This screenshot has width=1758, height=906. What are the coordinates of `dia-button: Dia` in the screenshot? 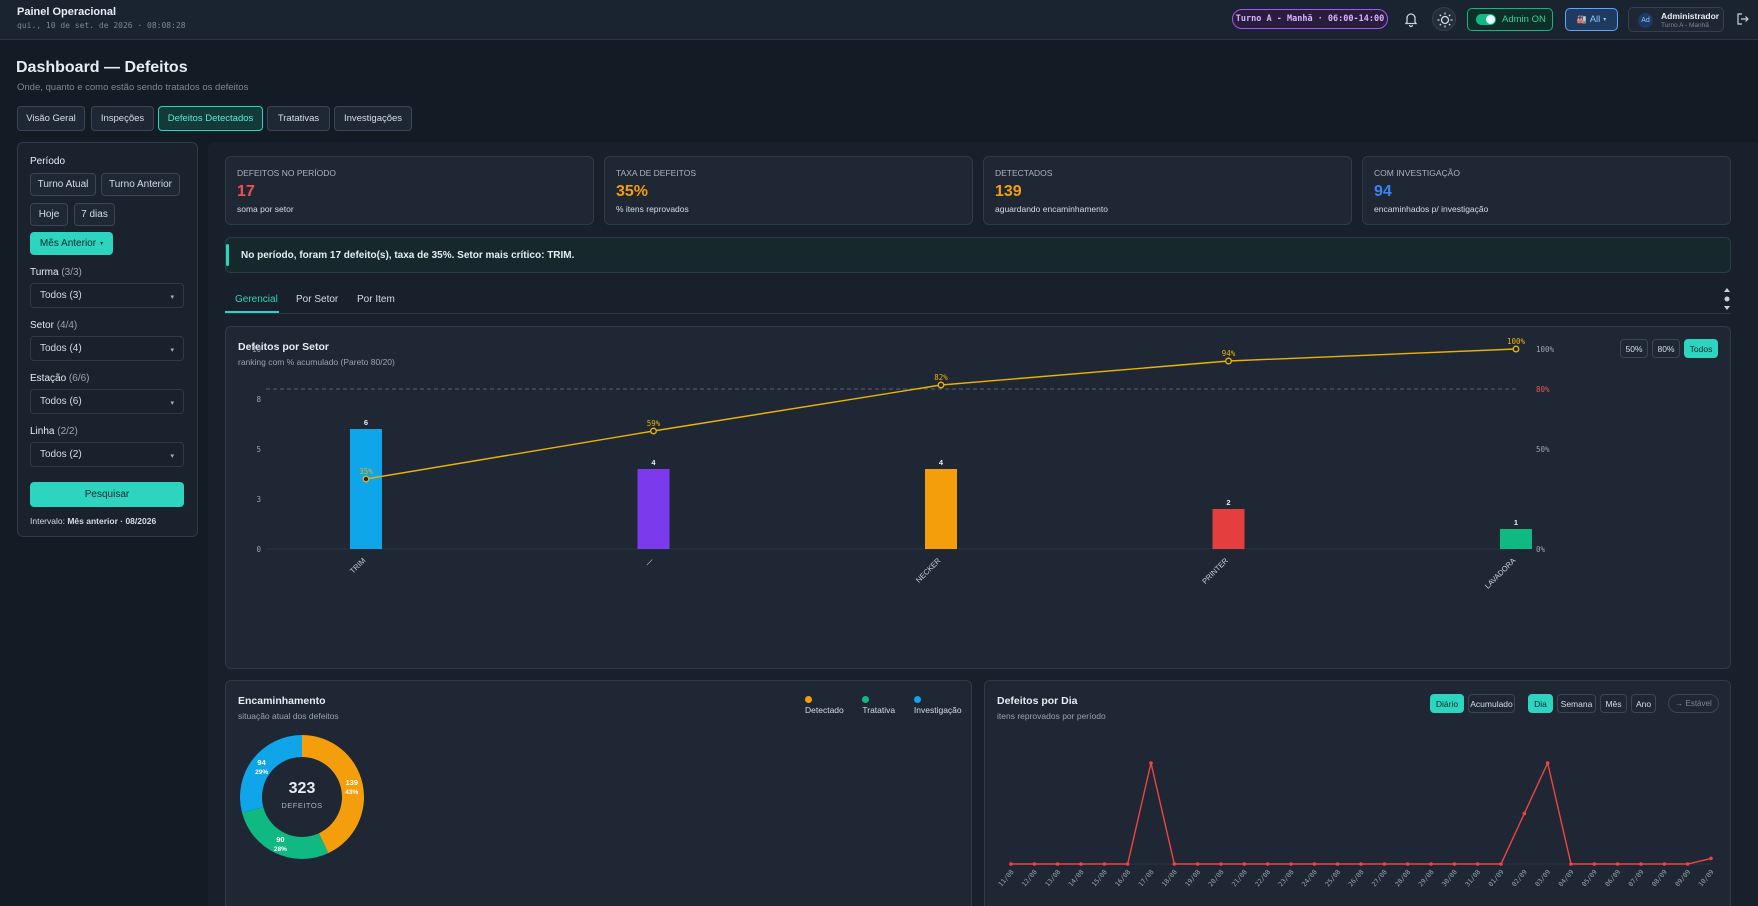 It's located at (1540, 703).